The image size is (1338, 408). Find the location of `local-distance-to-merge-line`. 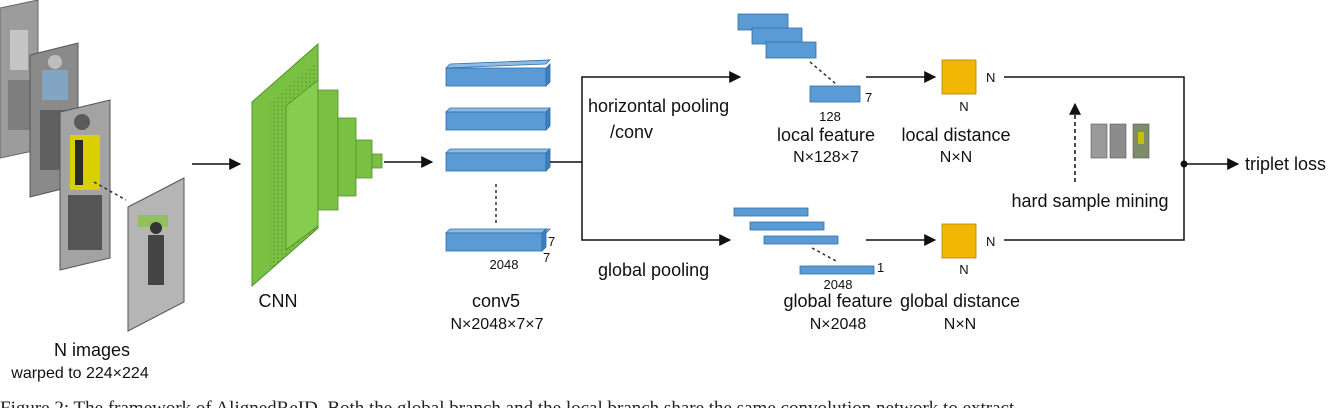

local-distance-to-merge-line is located at coordinates (1094, 120).